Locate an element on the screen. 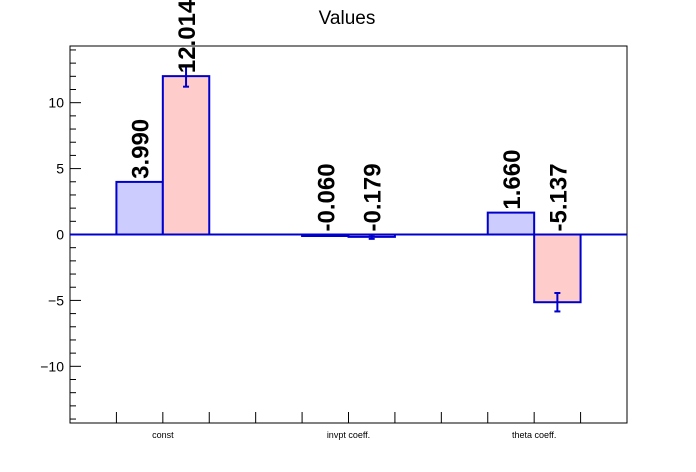  data-label: -5.137 is located at coordinates (558, 197).